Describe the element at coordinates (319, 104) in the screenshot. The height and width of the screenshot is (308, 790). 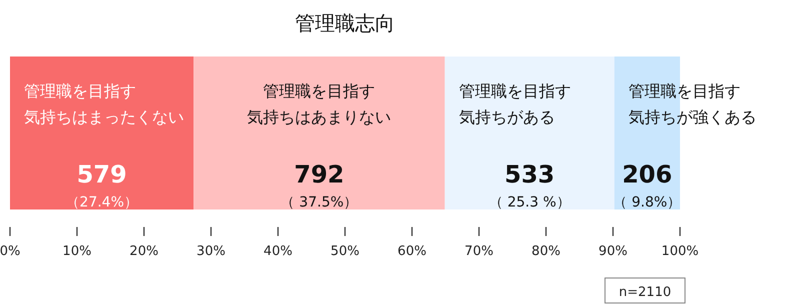
I see `series-label: 管理職を目指す気持ちはあまりない` at that location.